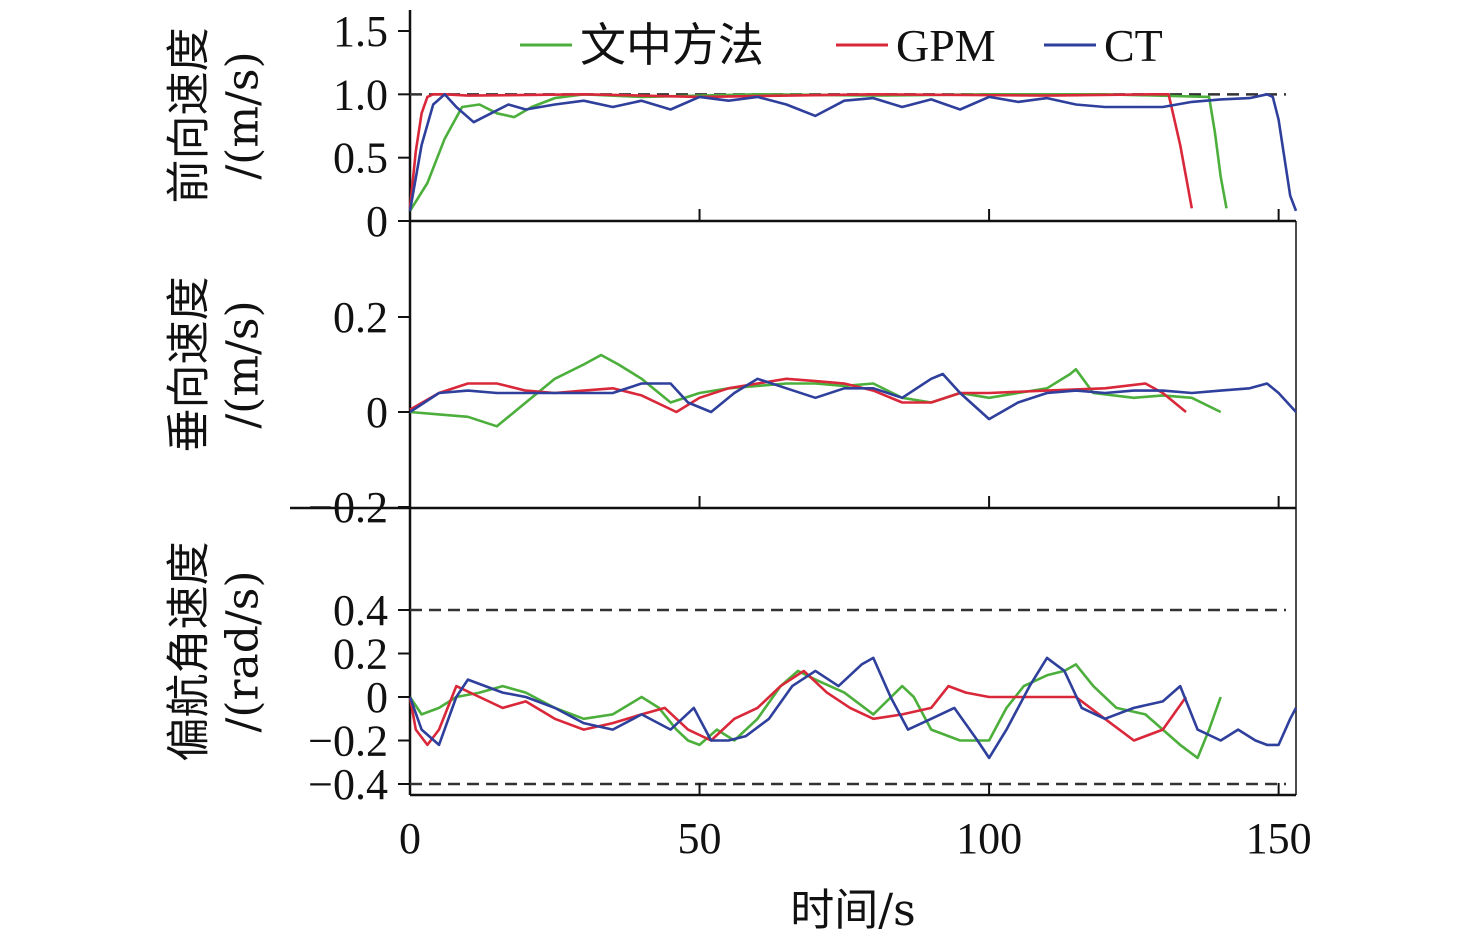 The height and width of the screenshot is (941, 1476). I want to click on x-tick-label: 50, so click(700, 838).